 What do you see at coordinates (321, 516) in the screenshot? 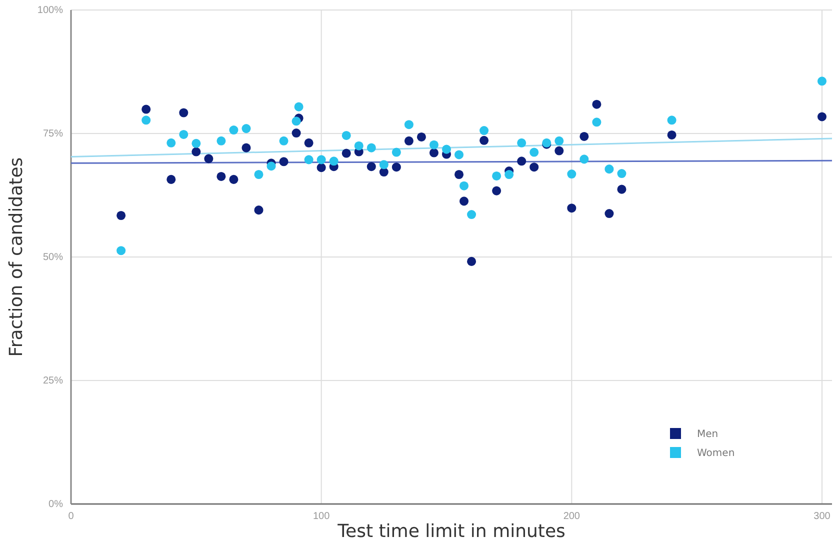
I see `x-tick-label: 100` at bounding box center [321, 516].